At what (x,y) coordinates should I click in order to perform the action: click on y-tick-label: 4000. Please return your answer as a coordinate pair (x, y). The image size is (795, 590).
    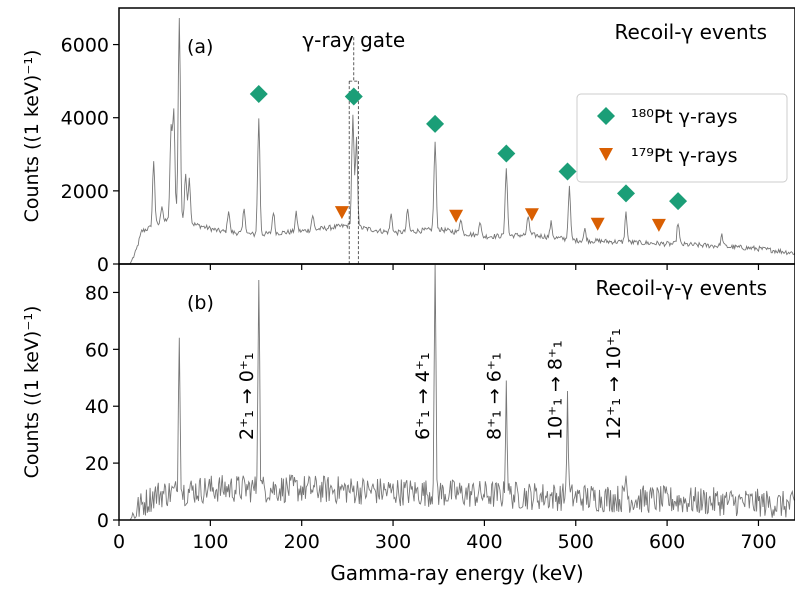
    Looking at the image, I should click on (85, 119).